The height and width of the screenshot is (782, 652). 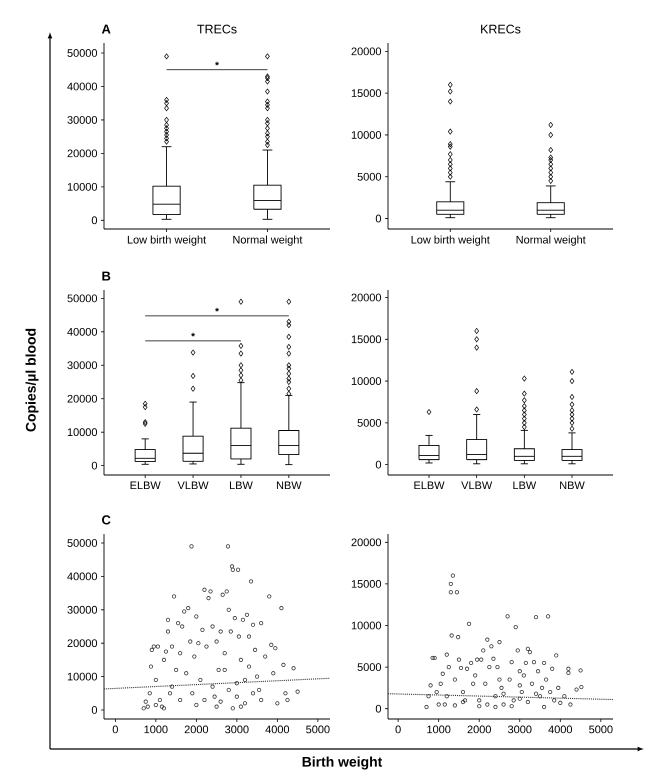 What do you see at coordinates (217, 29) in the screenshot?
I see `chart-title: TRECs` at bounding box center [217, 29].